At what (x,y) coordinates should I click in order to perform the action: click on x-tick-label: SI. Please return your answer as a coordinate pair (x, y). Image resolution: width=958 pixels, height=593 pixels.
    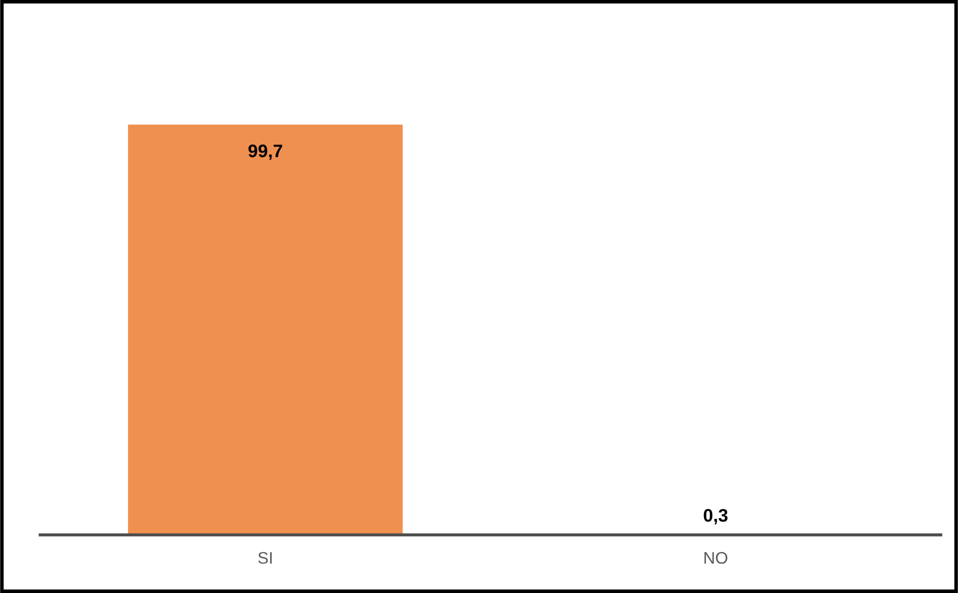
    Looking at the image, I should click on (265, 558).